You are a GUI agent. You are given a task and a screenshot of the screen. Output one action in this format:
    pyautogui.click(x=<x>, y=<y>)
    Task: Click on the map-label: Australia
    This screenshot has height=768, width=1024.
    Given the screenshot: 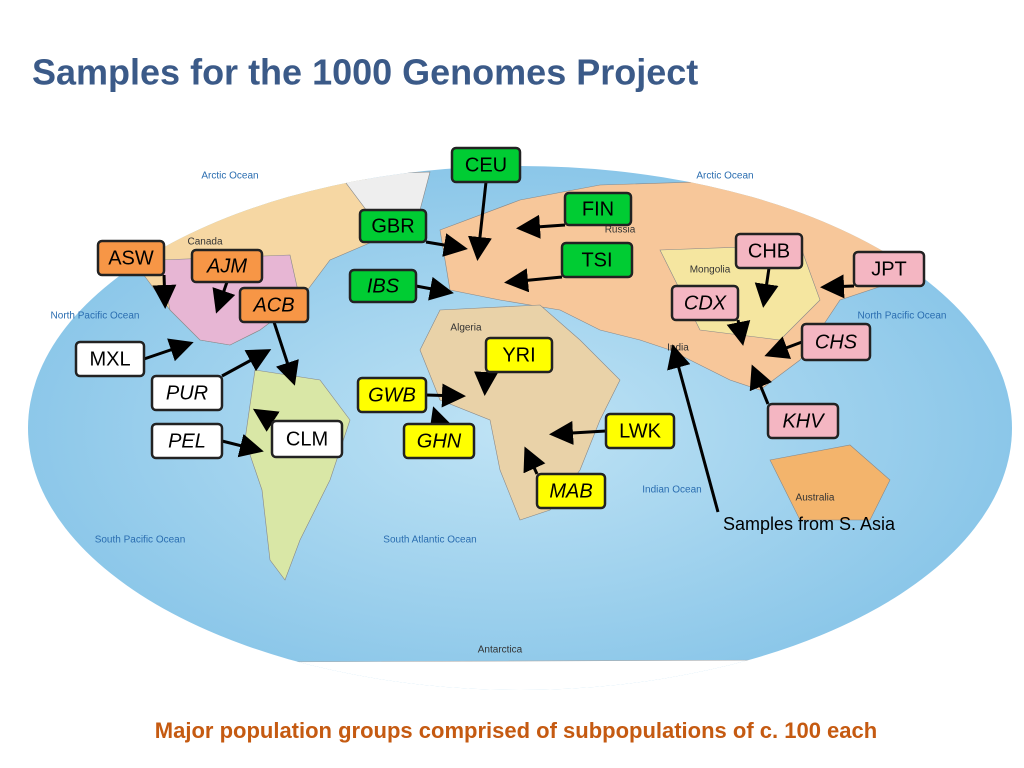 What is the action you would take?
    pyautogui.click(x=815, y=498)
    